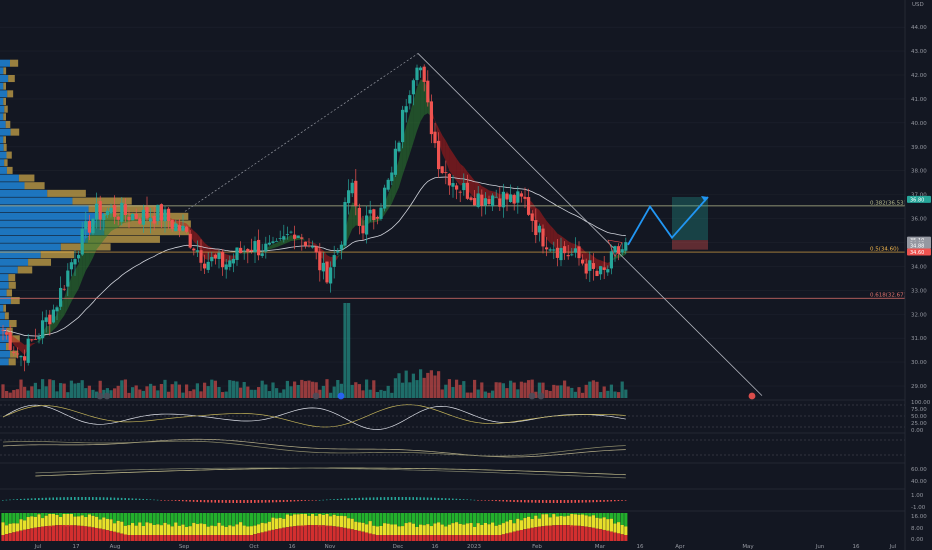 This screenshot has height=550, width=932. Describe the element at coordinates (917, 431) in the screenshot. I see `pane0-tick-4: 0.00` at that location.